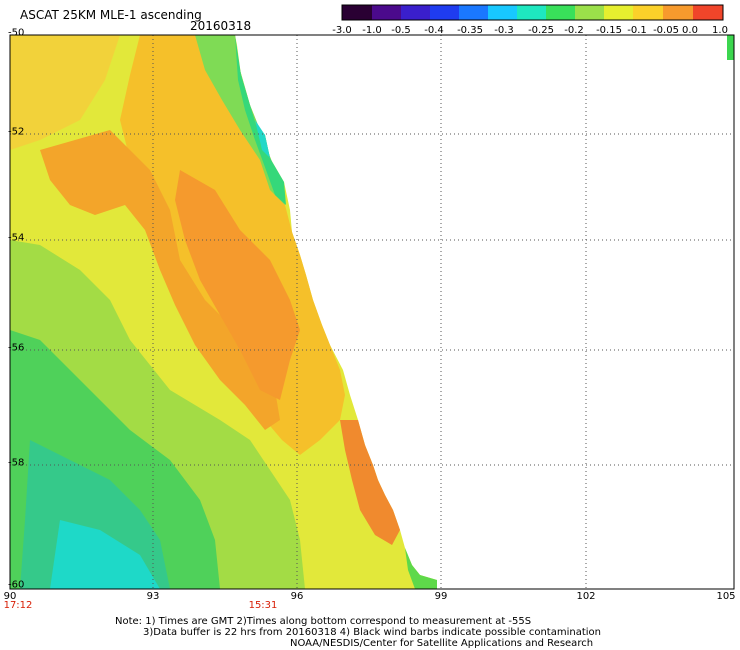 This screenshot has height=650, width=740. Describe the element at coordinates (726, 596) in the screenshot. I see `longitude-label: 105` at that location.